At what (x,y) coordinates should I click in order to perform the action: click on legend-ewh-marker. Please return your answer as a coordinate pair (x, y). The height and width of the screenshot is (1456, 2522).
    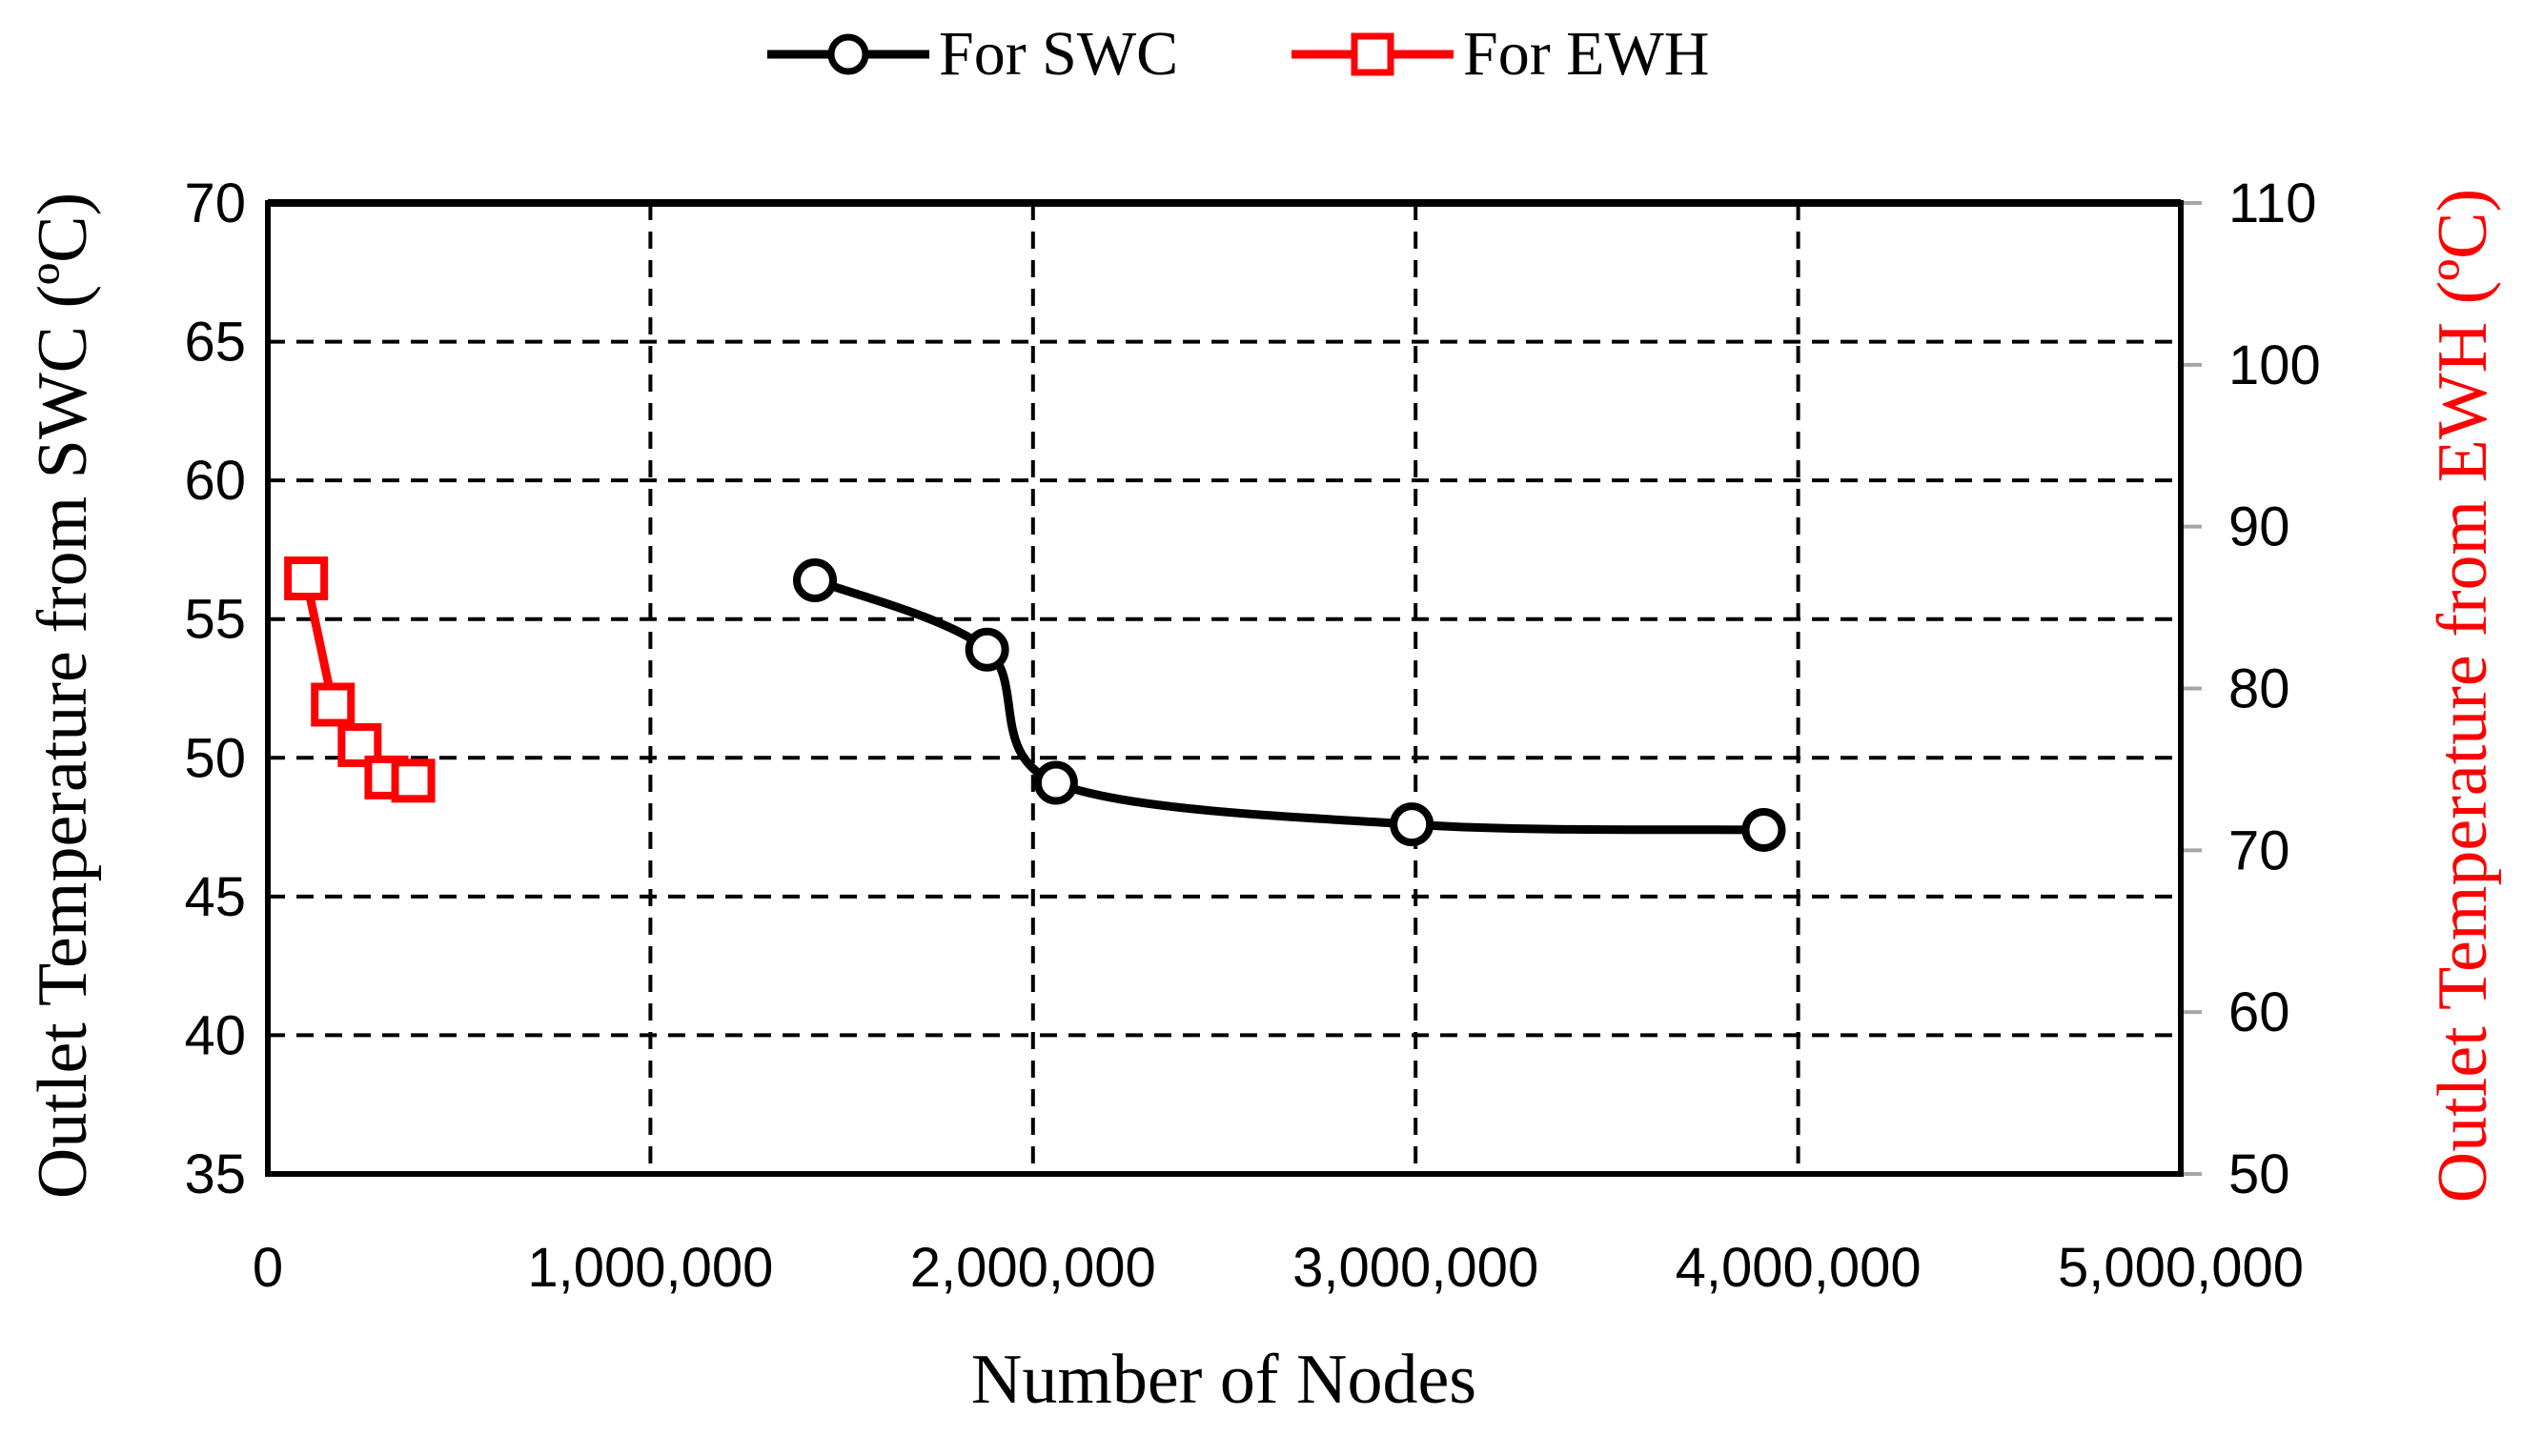
    Looking at the image, I should click on (1373, 54).